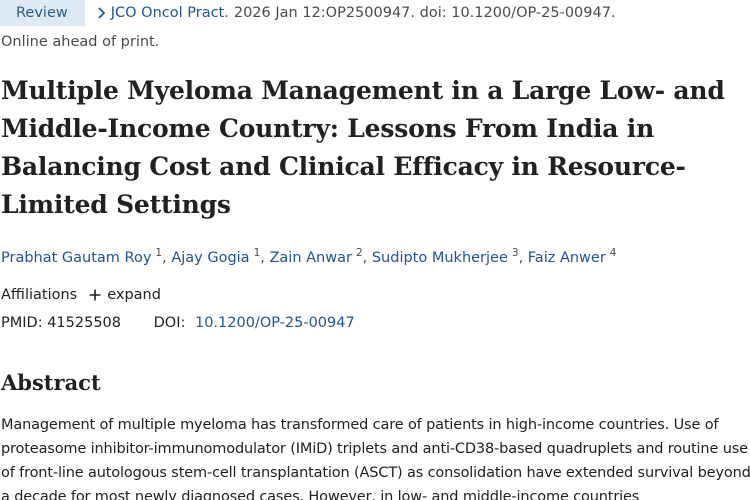 Image resolution: width=750 pixels, height=500 pixels. I want to click on pmid-value: 41525508, so click(84, 323).